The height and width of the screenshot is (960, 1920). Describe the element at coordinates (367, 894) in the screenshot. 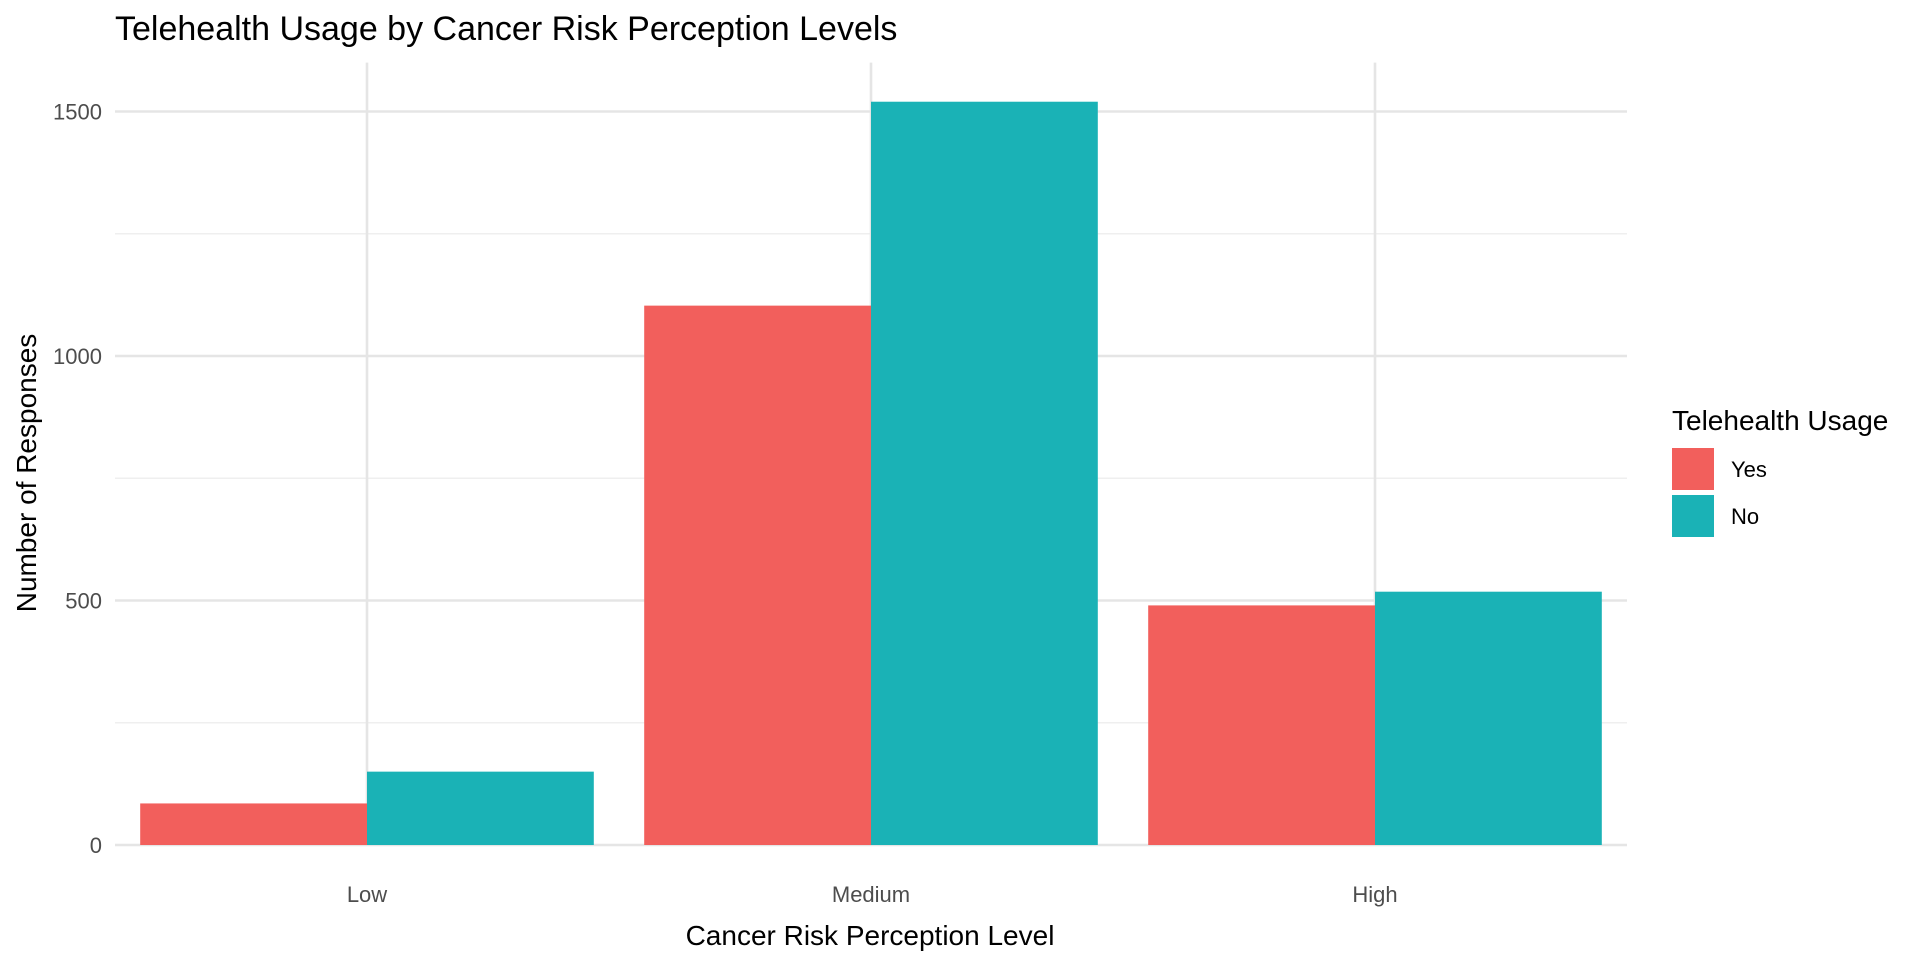

I see `x-tick-label: Low` at that location.